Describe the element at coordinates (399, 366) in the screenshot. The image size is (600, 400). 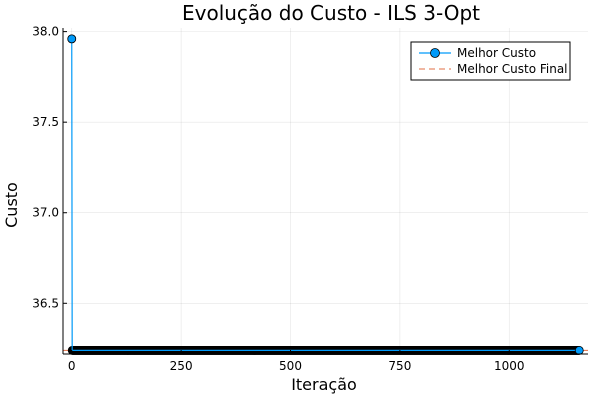
I see `x-tick-label: 750` at that location.